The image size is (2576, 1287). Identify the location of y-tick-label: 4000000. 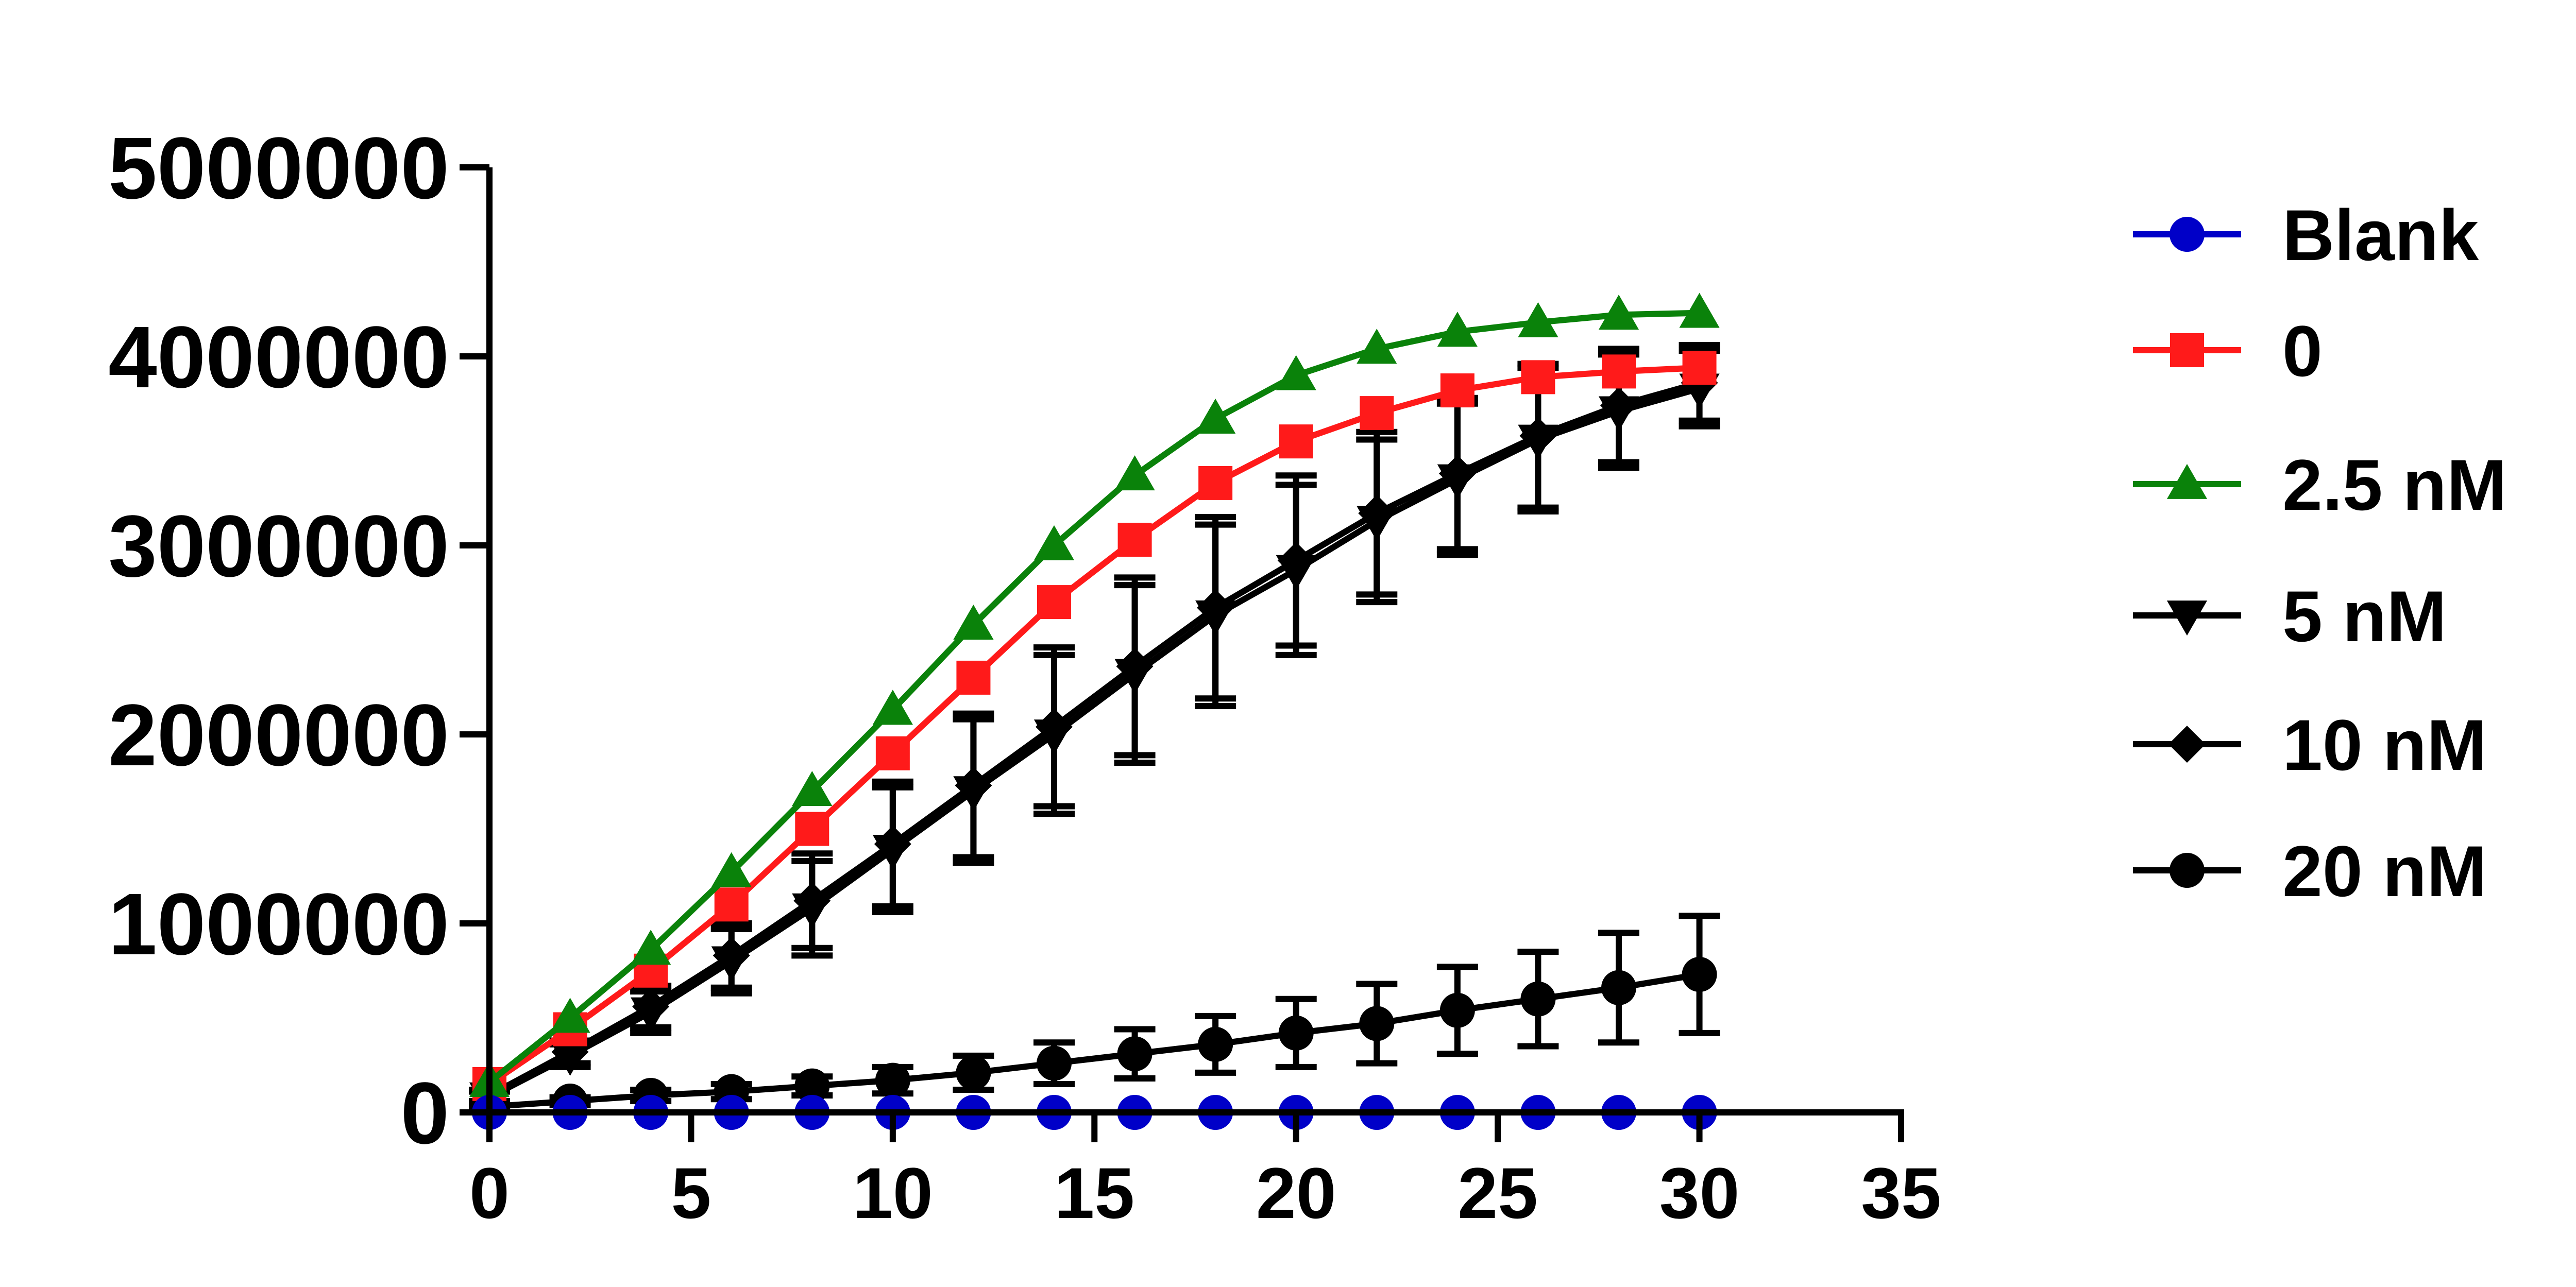
(279, 357).